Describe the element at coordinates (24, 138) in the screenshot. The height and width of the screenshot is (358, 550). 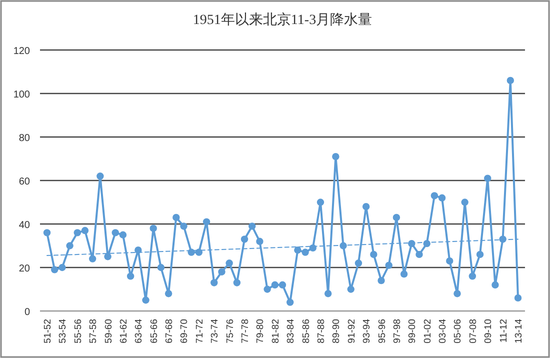
I see `y-tick-label: 80` at that location.